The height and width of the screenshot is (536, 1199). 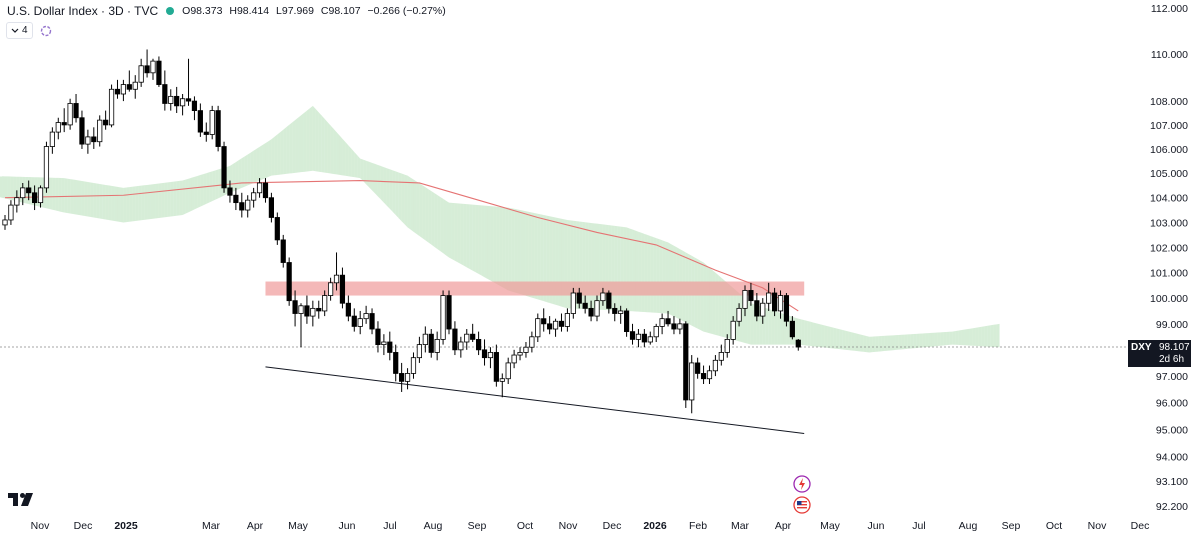 I want to click on symbol-title: U.S. Dollar Index · 3D · TVC, so click(x=83, y=11).